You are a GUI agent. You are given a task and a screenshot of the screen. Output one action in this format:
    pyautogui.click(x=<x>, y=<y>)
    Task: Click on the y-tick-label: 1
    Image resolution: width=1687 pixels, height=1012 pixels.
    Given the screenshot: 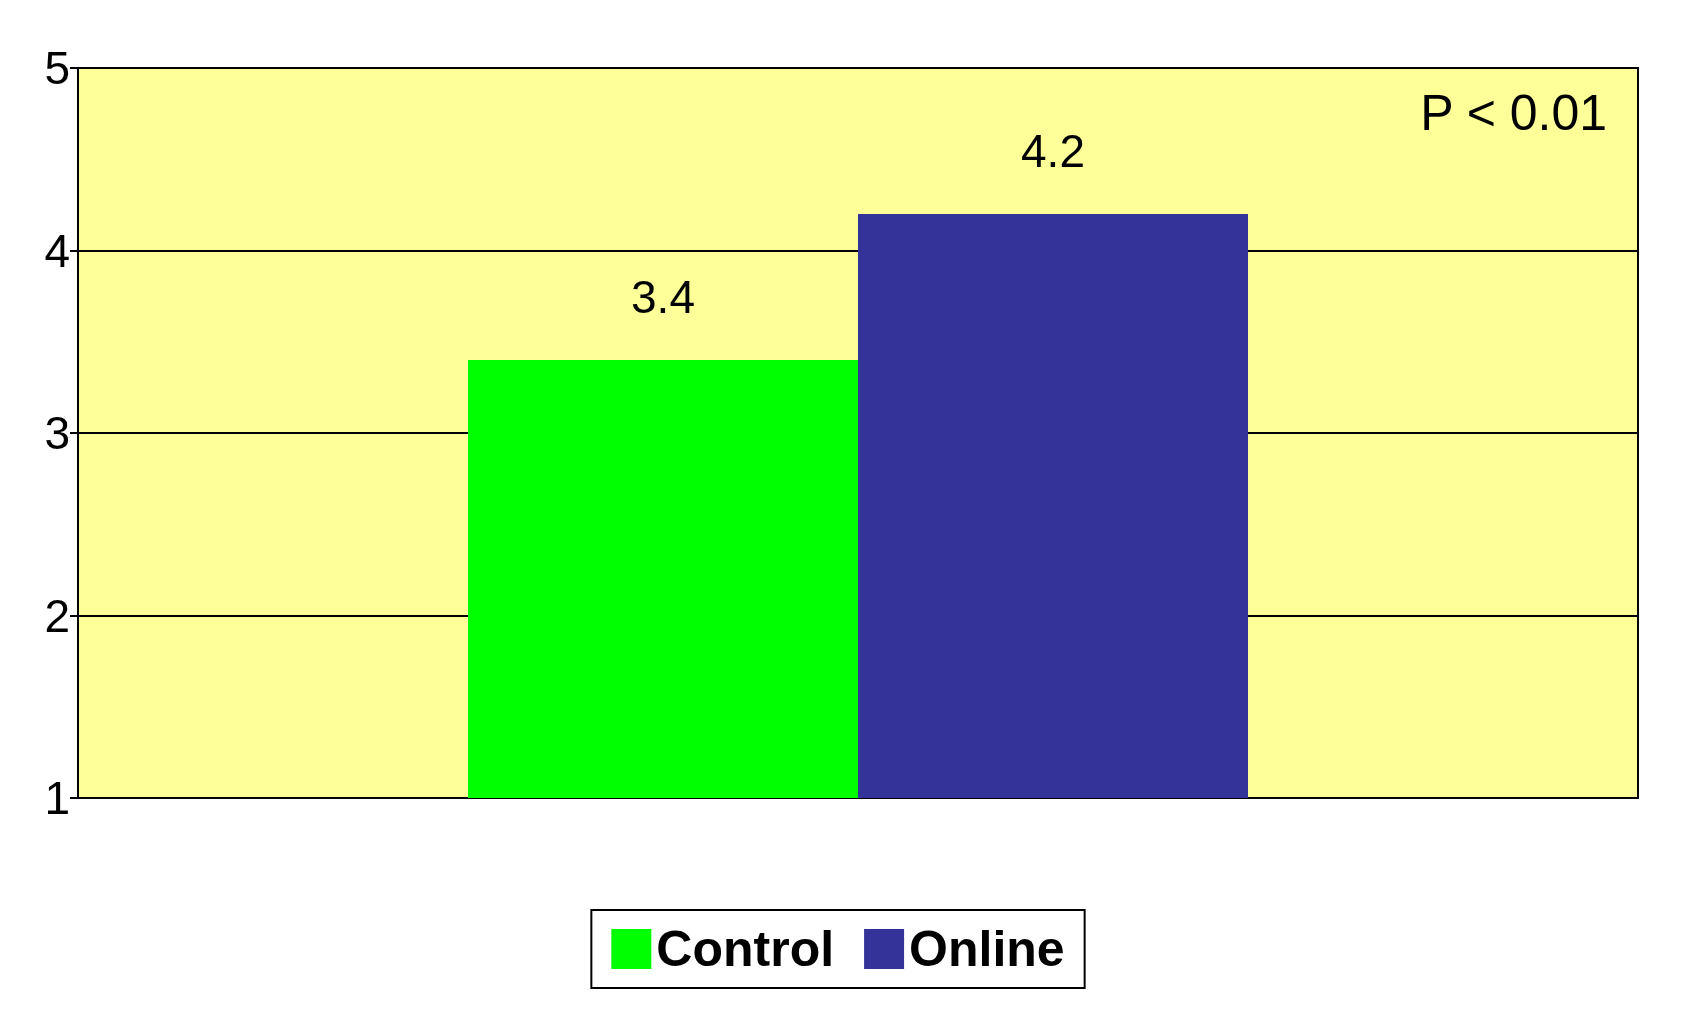 What is the action you would take?
    pyautogui.click(x=57, y=798)
    